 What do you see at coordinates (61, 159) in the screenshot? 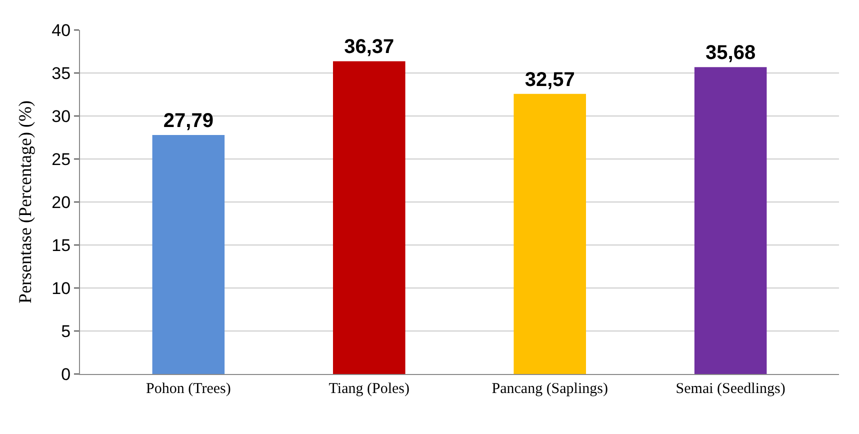
I see `y-tick-label: 25` at bounding box center [61, 159].